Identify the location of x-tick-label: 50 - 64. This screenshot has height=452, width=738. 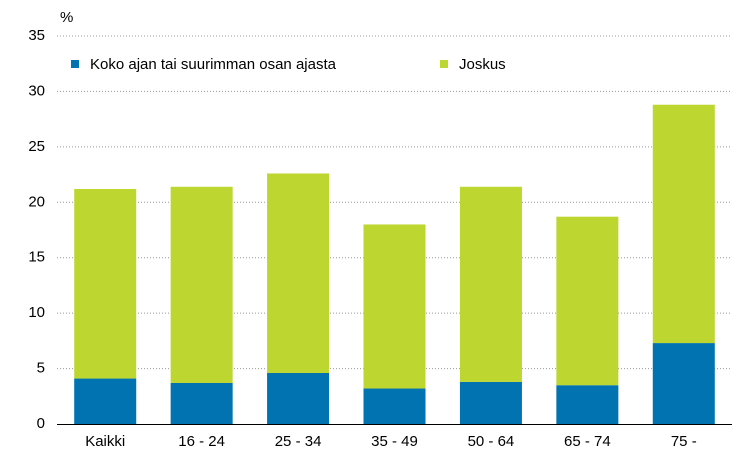
(491, 441).